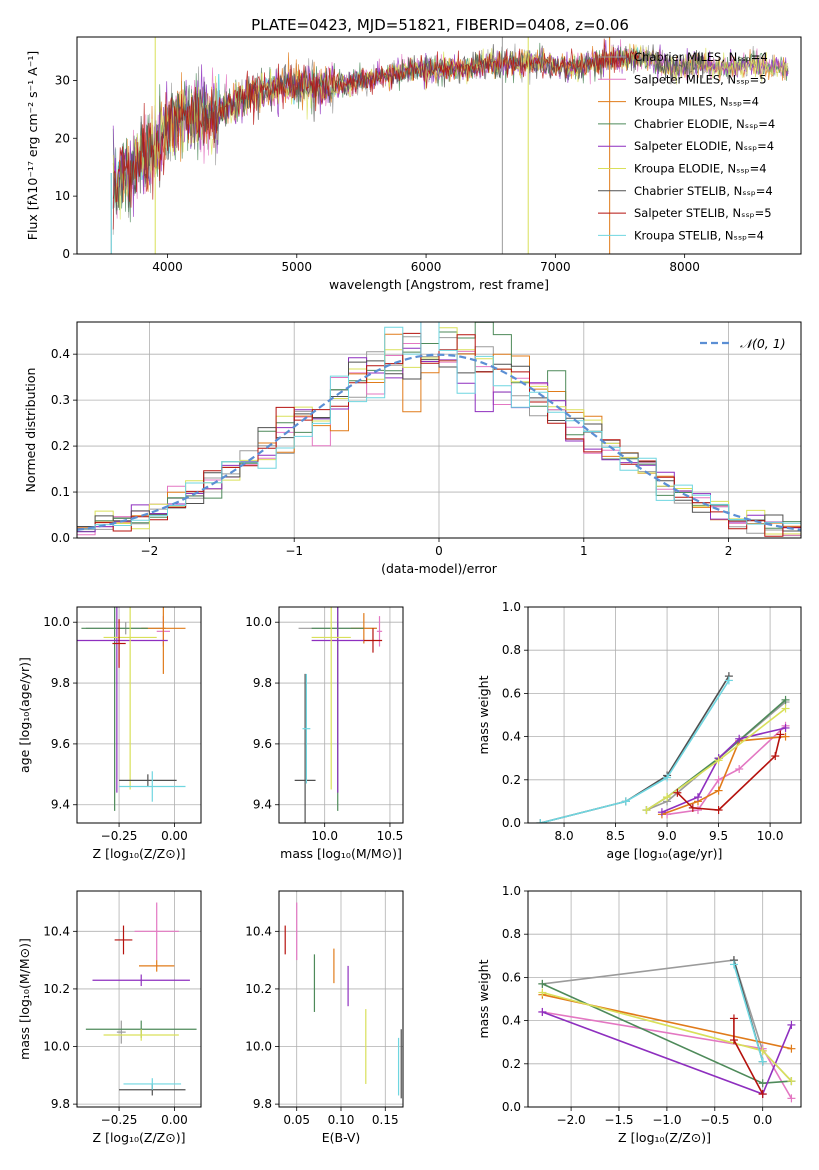  Describe the element at coordinates (729, 551) in the screenshot. I see `x-tick-label: 2` at that location.